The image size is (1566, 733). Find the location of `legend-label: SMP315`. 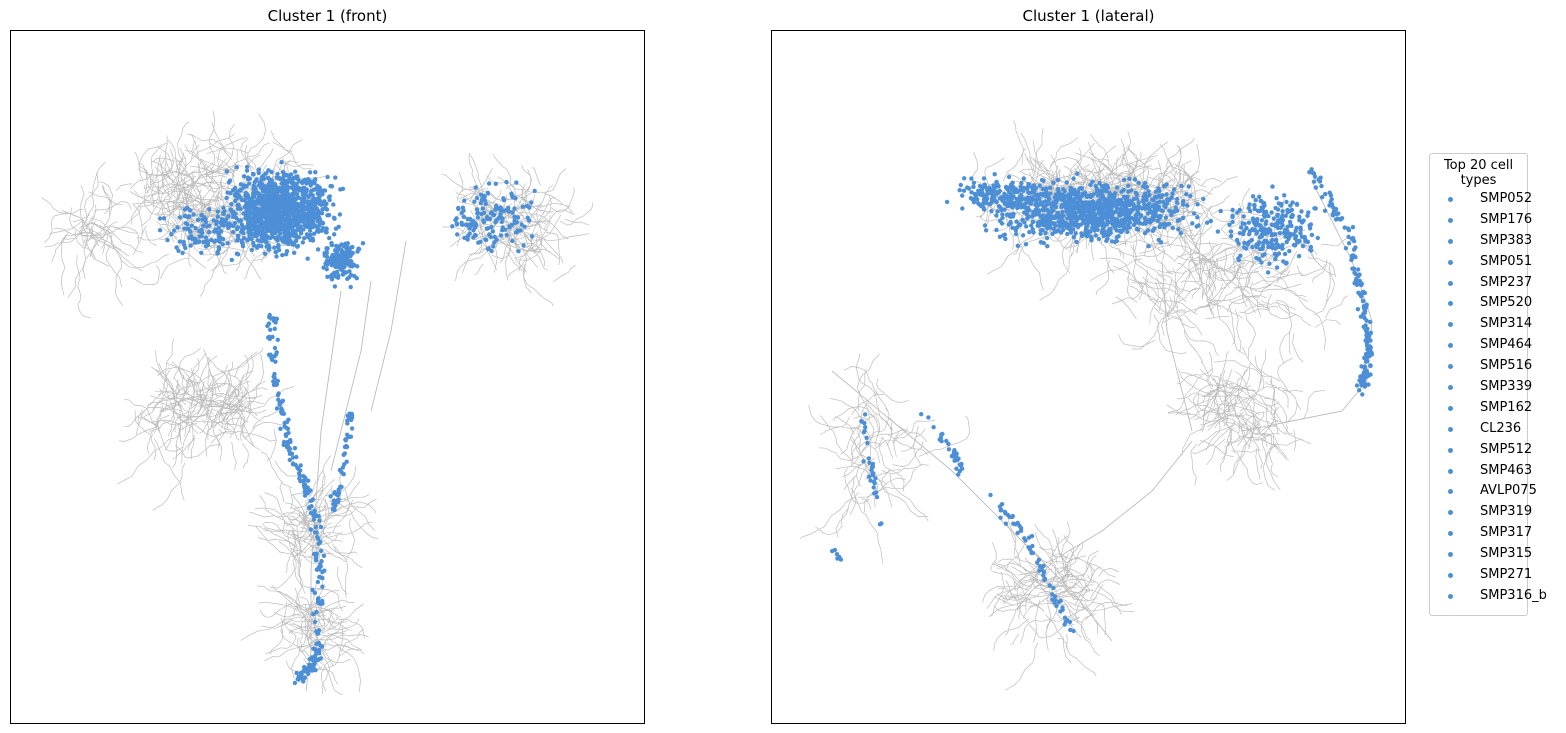

legend-label: SMP315 is located at coordinates (1506, 554).